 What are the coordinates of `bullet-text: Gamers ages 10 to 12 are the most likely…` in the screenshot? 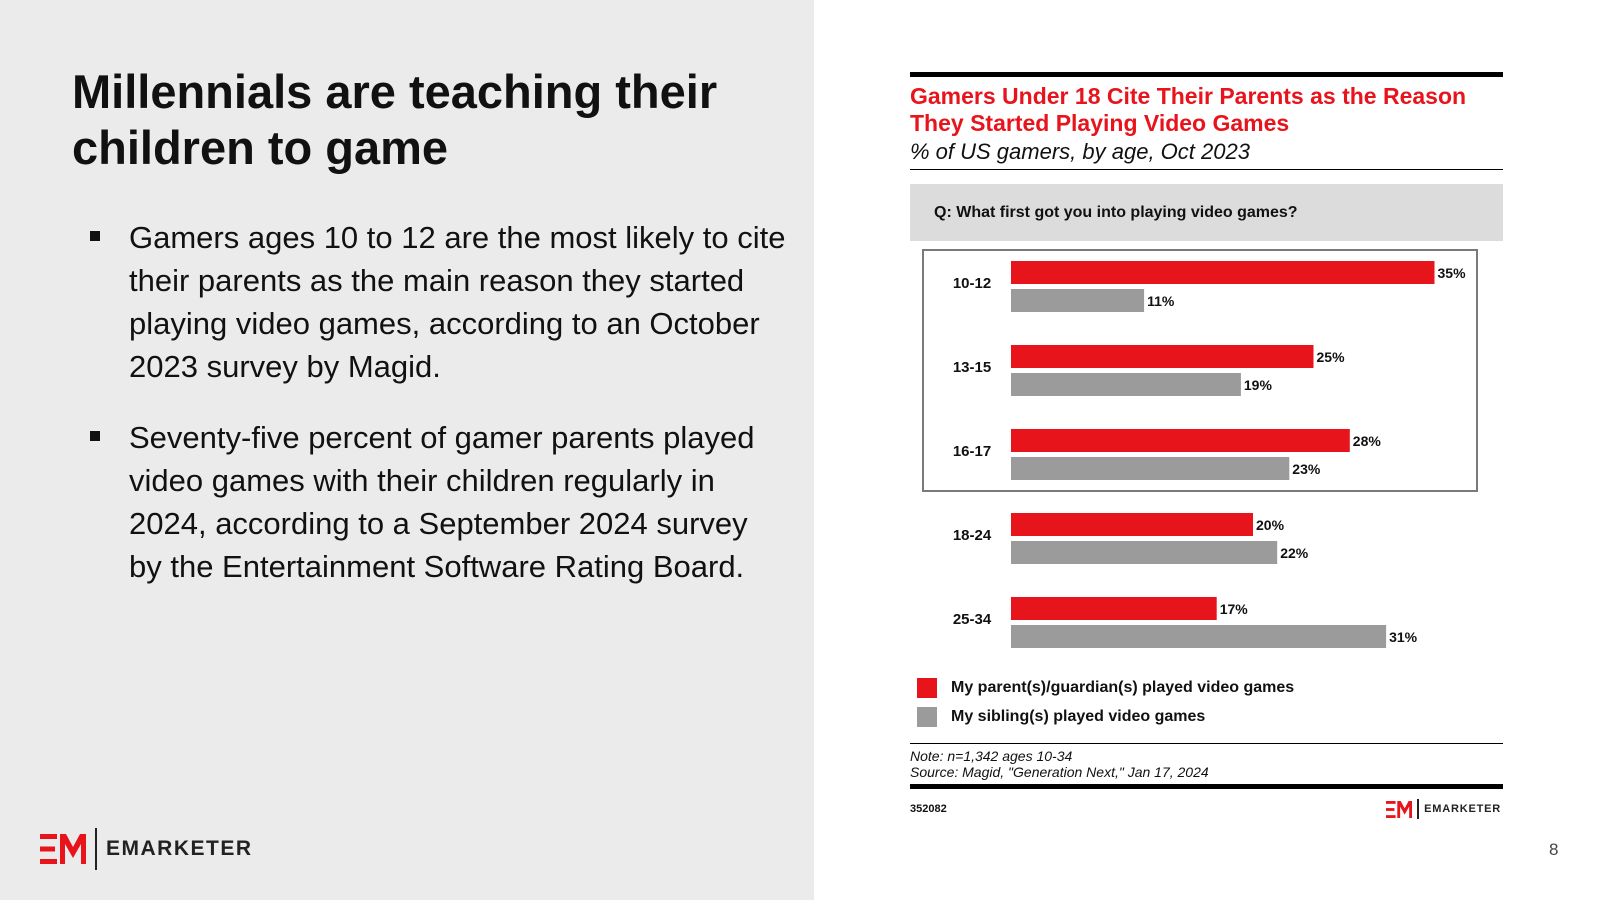 It's located at (457, 302).